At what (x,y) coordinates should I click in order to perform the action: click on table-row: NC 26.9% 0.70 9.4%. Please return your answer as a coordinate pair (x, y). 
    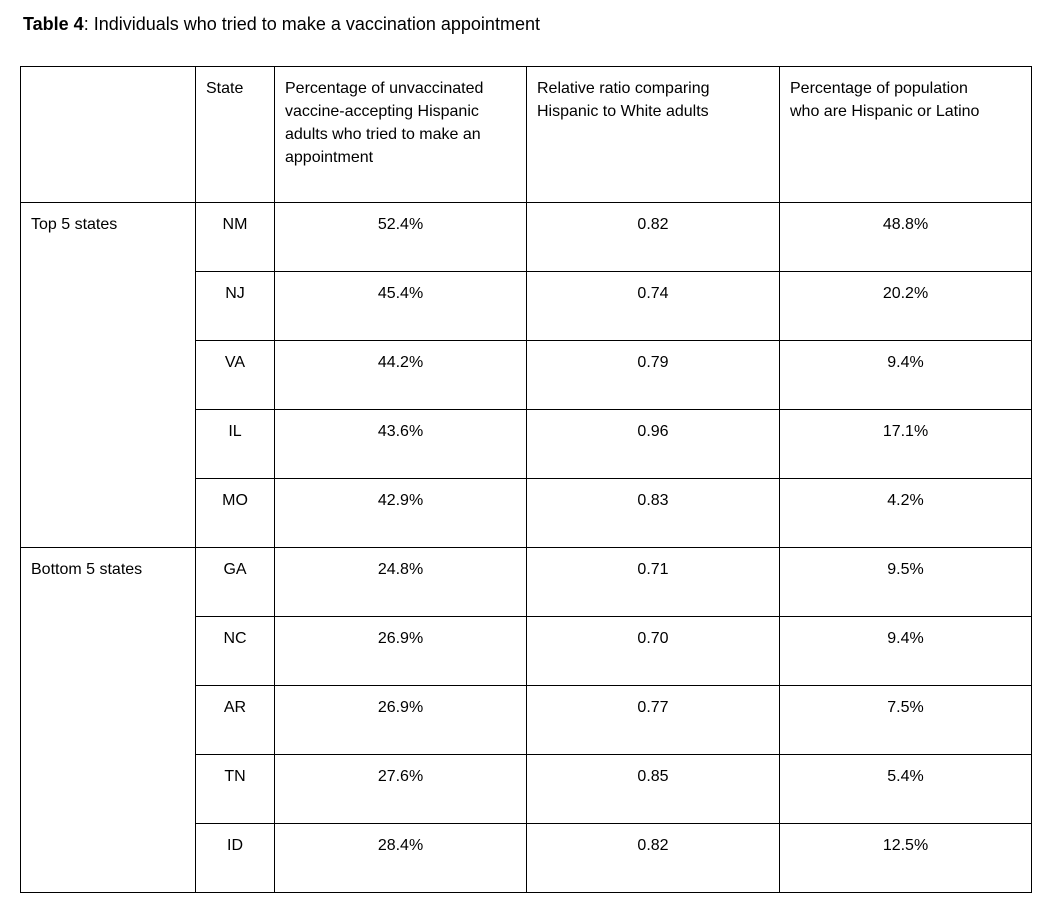
    Looking at the image, I should click on (526, 651).